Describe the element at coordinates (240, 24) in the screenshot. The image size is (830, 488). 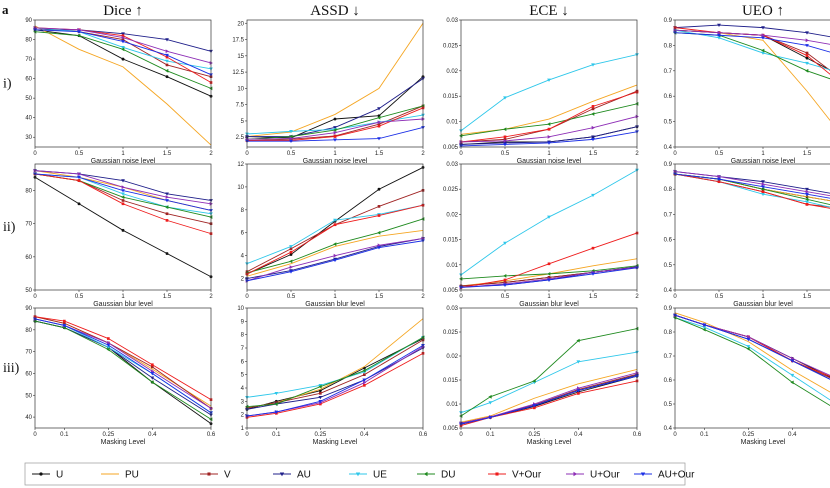
I see `y-tick-label: 20` at that location.